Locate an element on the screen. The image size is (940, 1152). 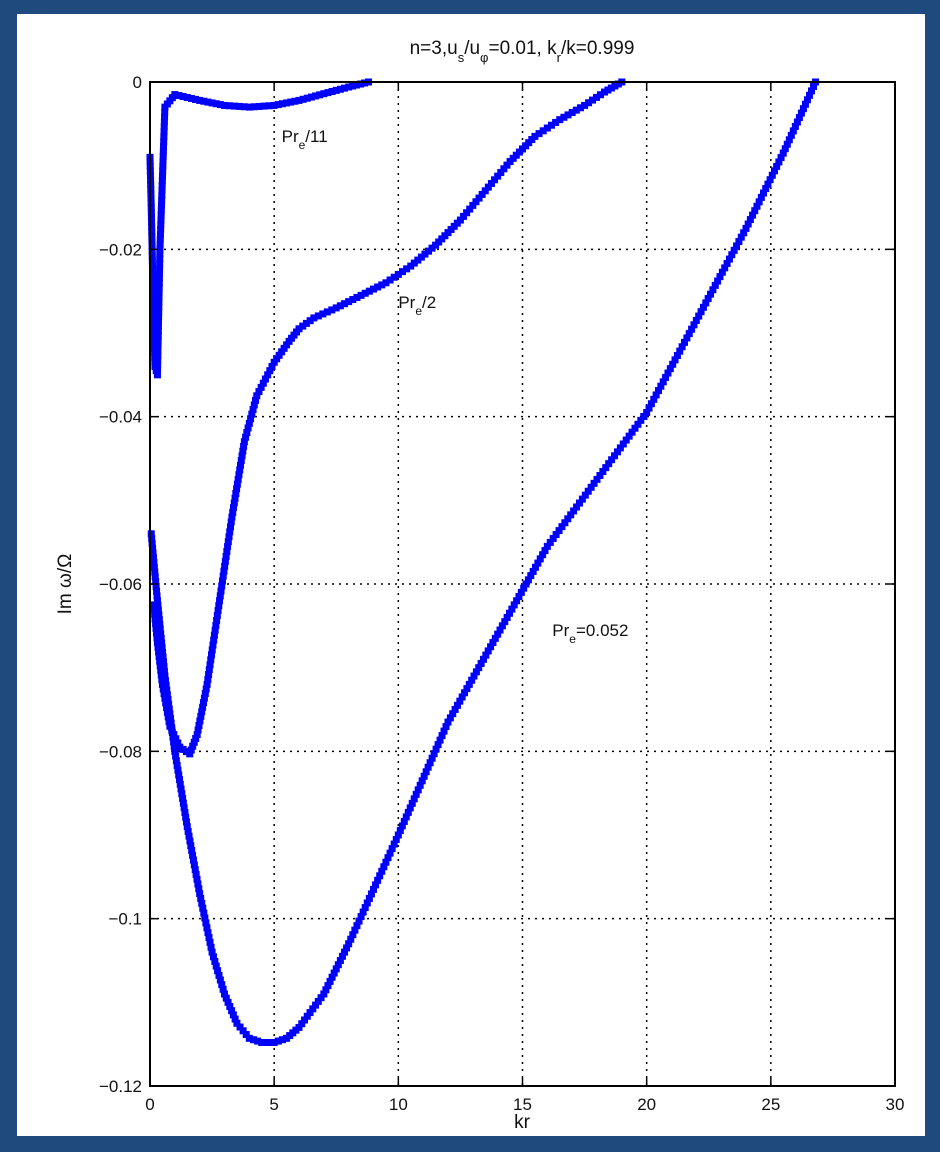
y-tick-label: −0.04 is located at coordinates (120, 417).